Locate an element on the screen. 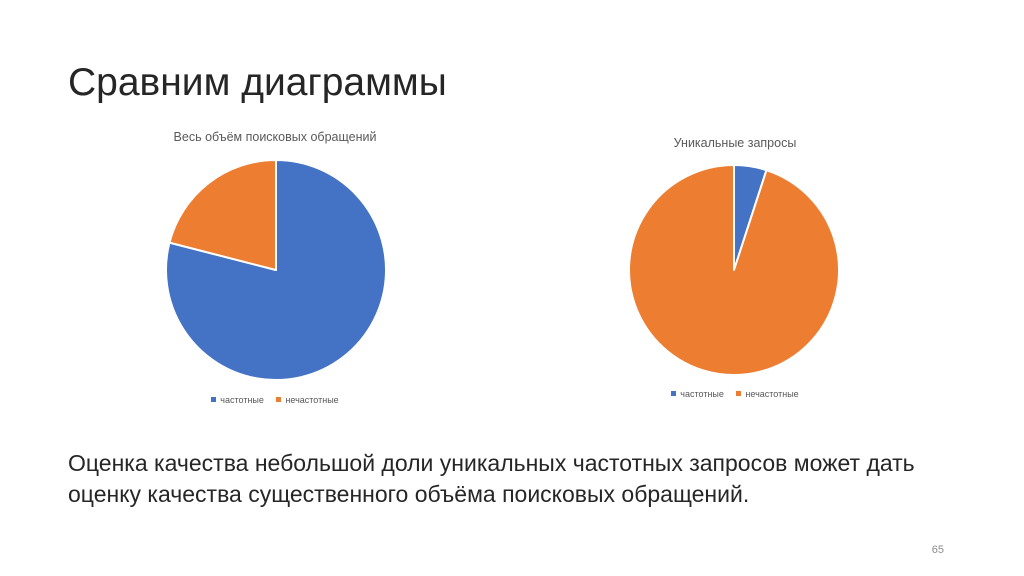 This screenshot has height=576, width=1024. pie-chart-unique-queries: Уникальные запросы частотные нечастотные is located at coordinates (735, 268).